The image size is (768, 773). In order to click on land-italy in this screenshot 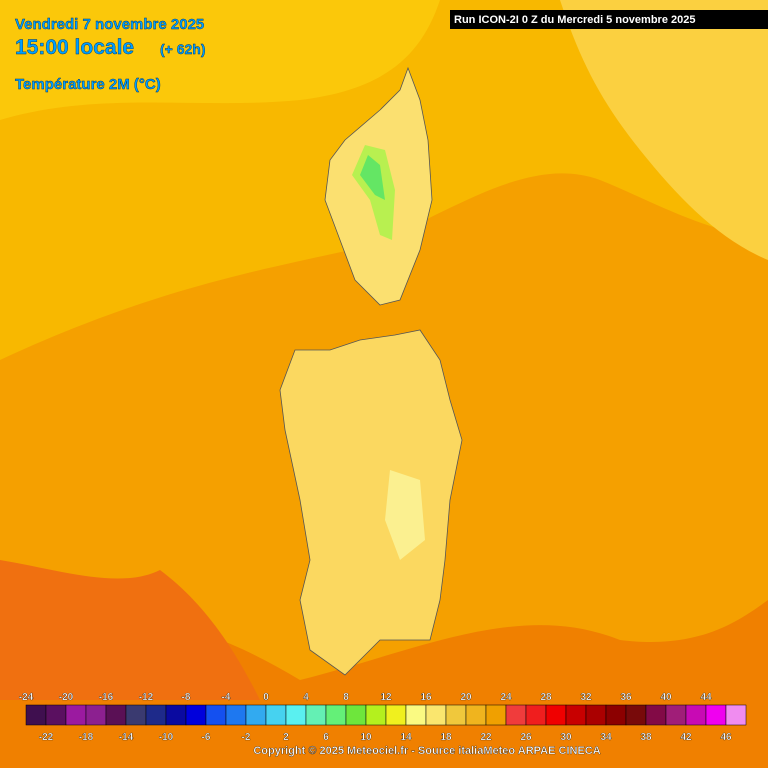, I will do `click(664, 130)`.